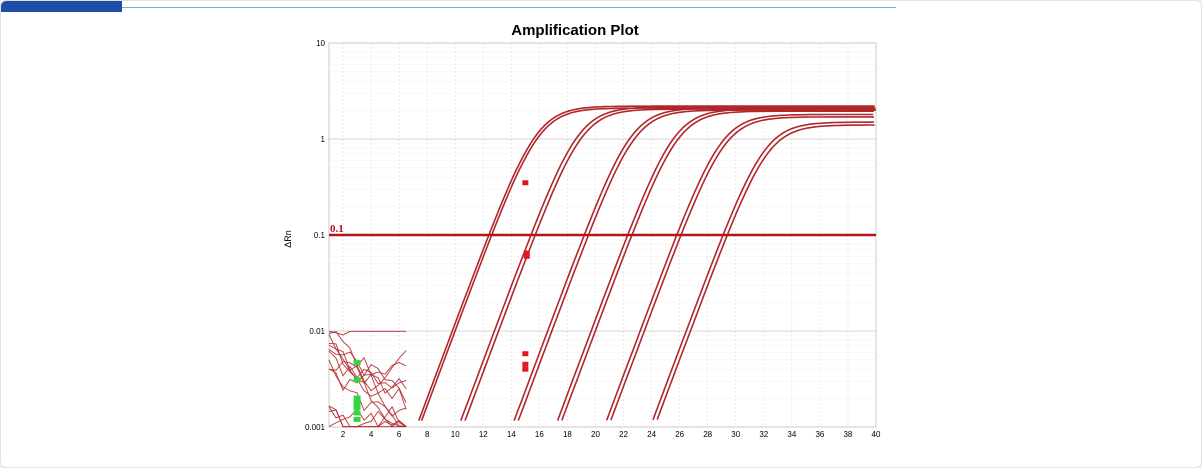 The image size is (1202, 468). Describe the element at coordinates (876, 434) in the screenshot. I see `x-tick-label: 40` at that location.